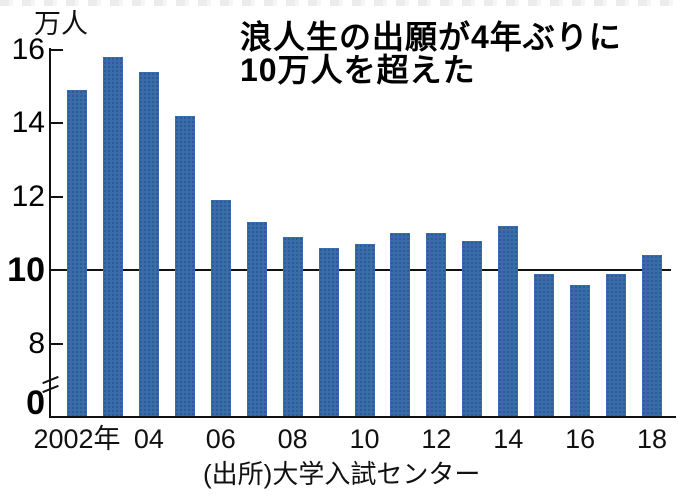 The height and width of the screenshot is (499, 680). Describe the element at coordinates (652, 335) in the screenshot. I see `bar-2018` at that location.